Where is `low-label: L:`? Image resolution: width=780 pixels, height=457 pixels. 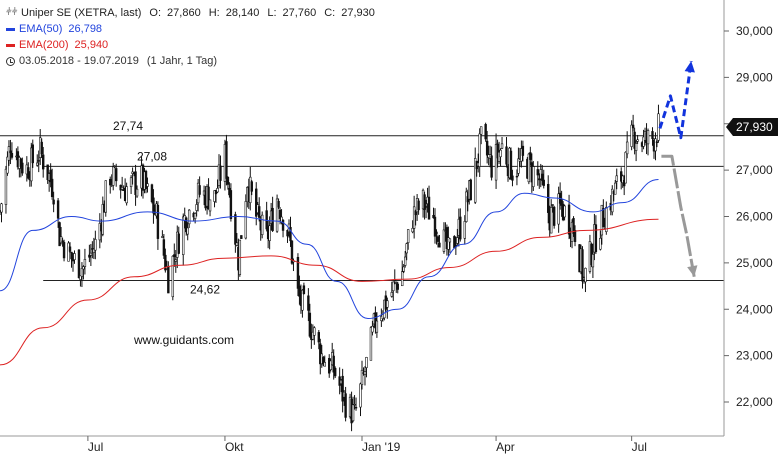 low-label: L: is located at coordinates (272, 13).